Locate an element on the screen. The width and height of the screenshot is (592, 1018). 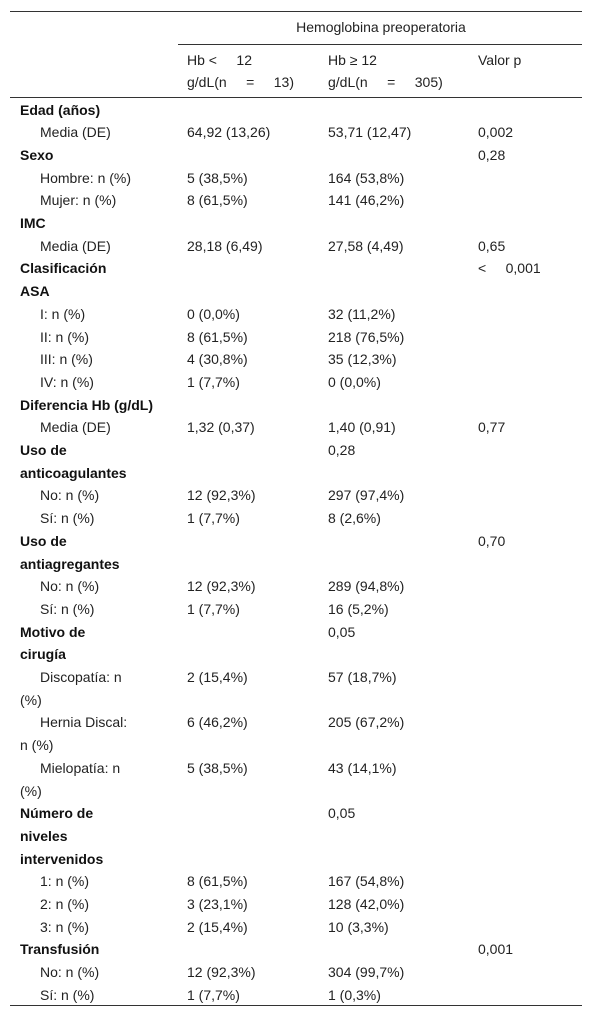
row-label: Mujer: n (%) is located at coordinates (78, 200).